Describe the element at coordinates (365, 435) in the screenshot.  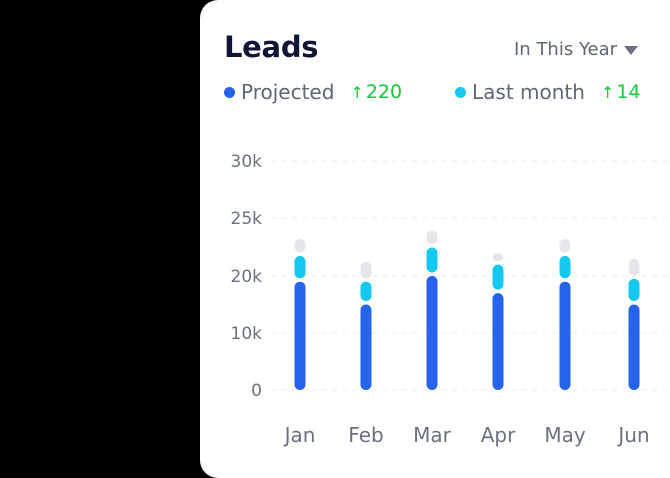
I see `x-tick-label: Feb` at that location.